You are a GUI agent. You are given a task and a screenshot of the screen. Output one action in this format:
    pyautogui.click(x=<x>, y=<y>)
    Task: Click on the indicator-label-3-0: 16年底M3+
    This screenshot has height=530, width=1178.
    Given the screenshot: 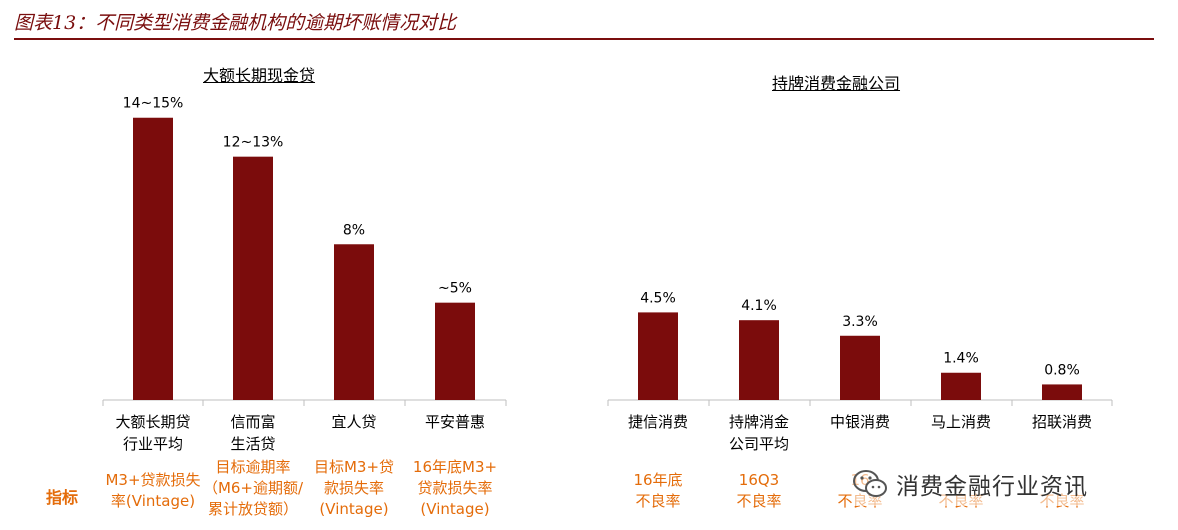 What is the action you would take?
    pyautogui.click(x=455, y=467)
    